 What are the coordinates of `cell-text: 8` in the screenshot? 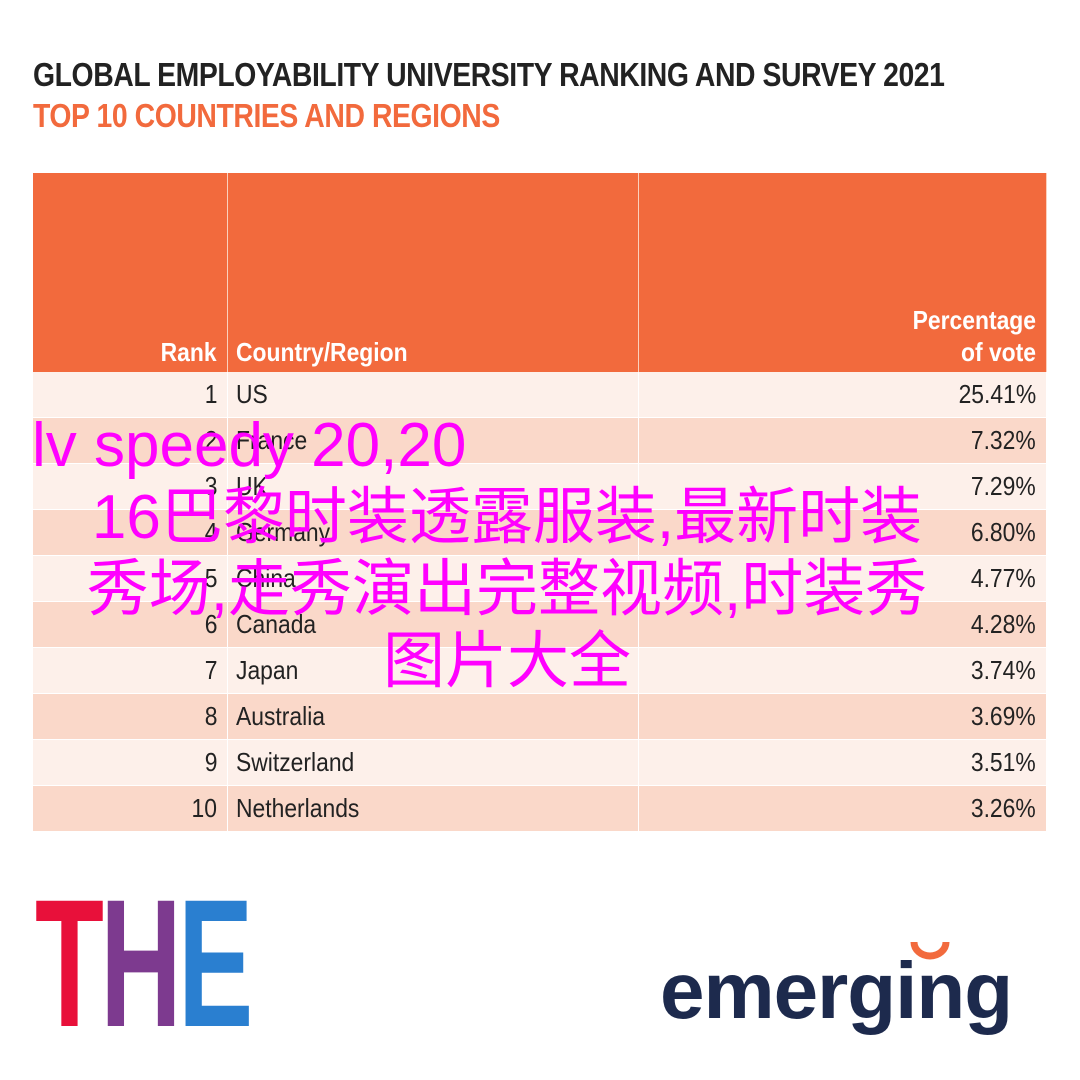 It's located at (210, 716).